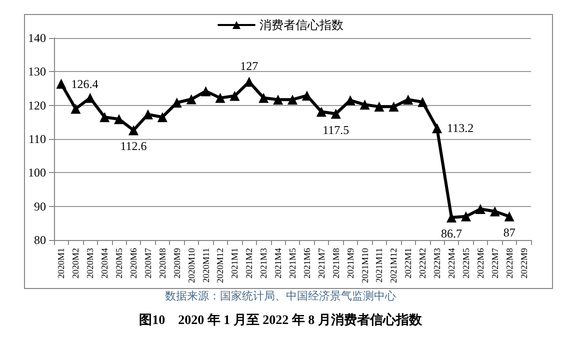 The height and width of the screenshot is (343, 561). What do you see at coordinates (133, 263) in the screenshot?
I see `x-tick-label: 2020M6` at bounding box center [133, 263].